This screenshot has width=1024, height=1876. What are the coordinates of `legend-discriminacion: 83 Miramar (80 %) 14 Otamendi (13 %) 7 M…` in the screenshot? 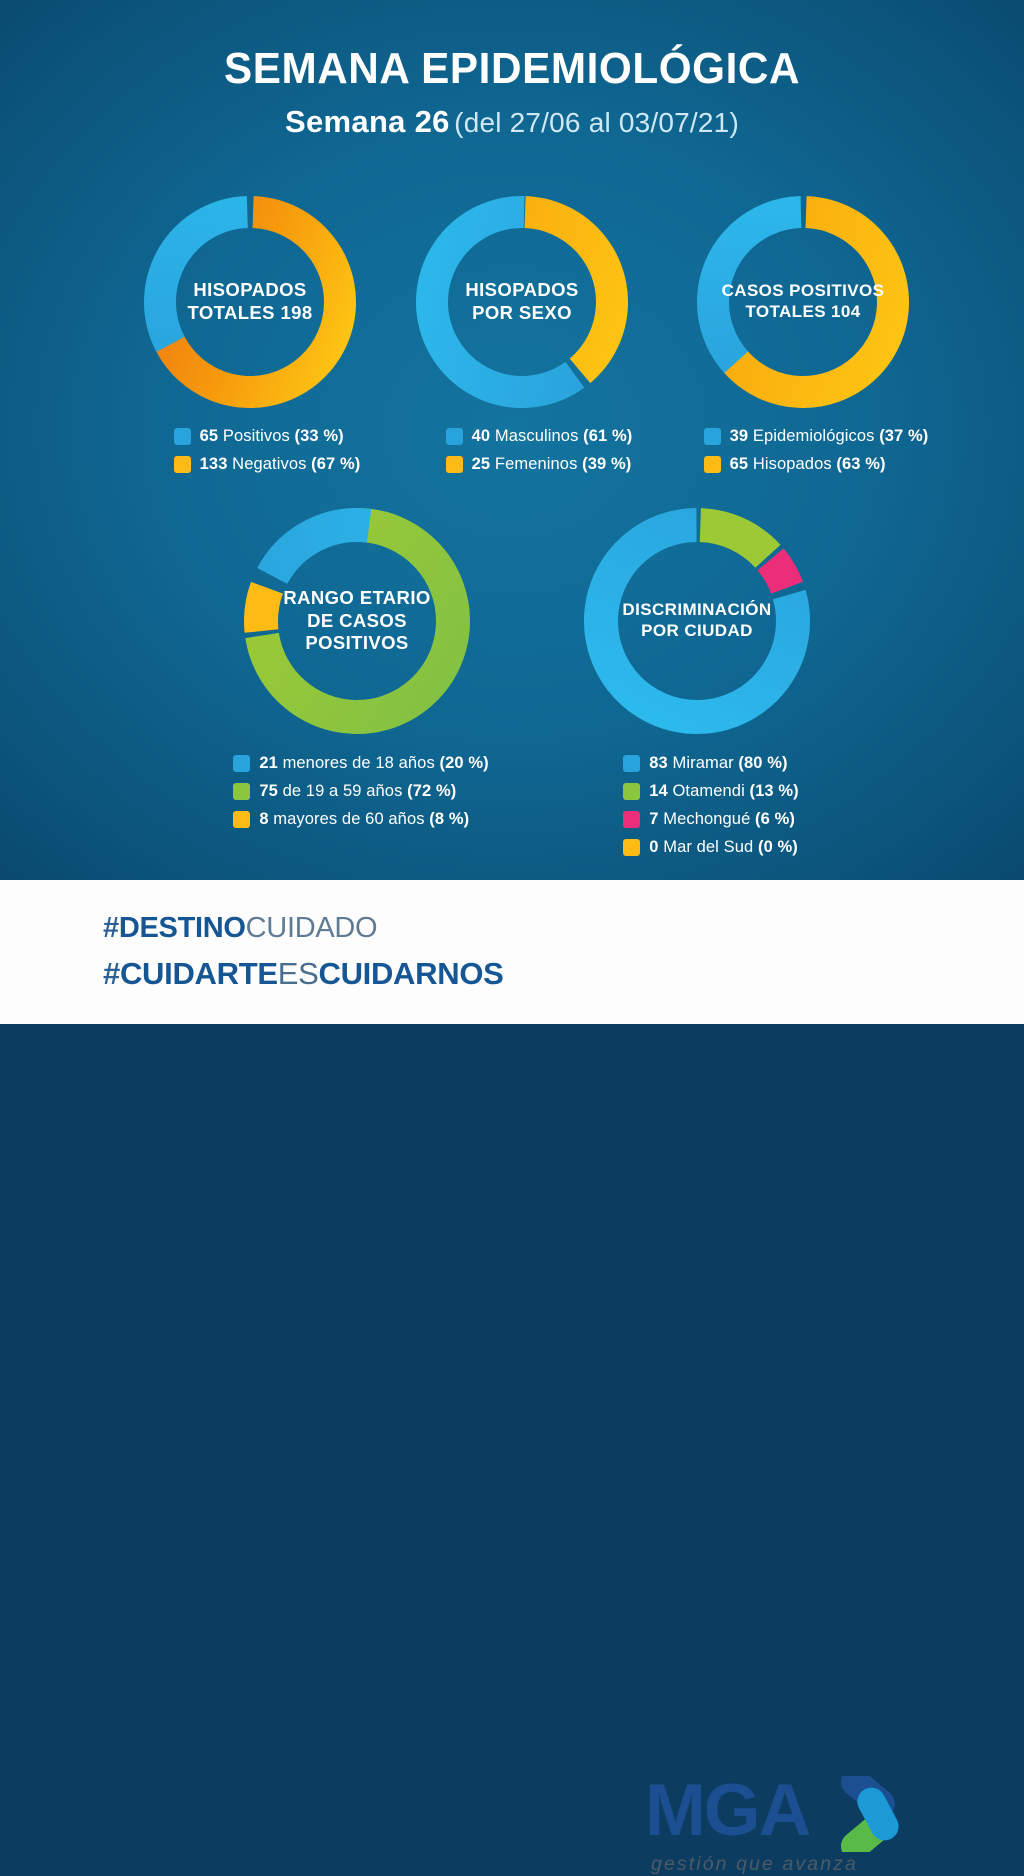 It's located at (711, 805).